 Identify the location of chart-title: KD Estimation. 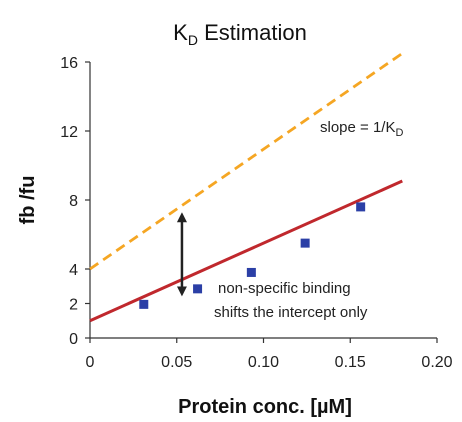
(240, 34).